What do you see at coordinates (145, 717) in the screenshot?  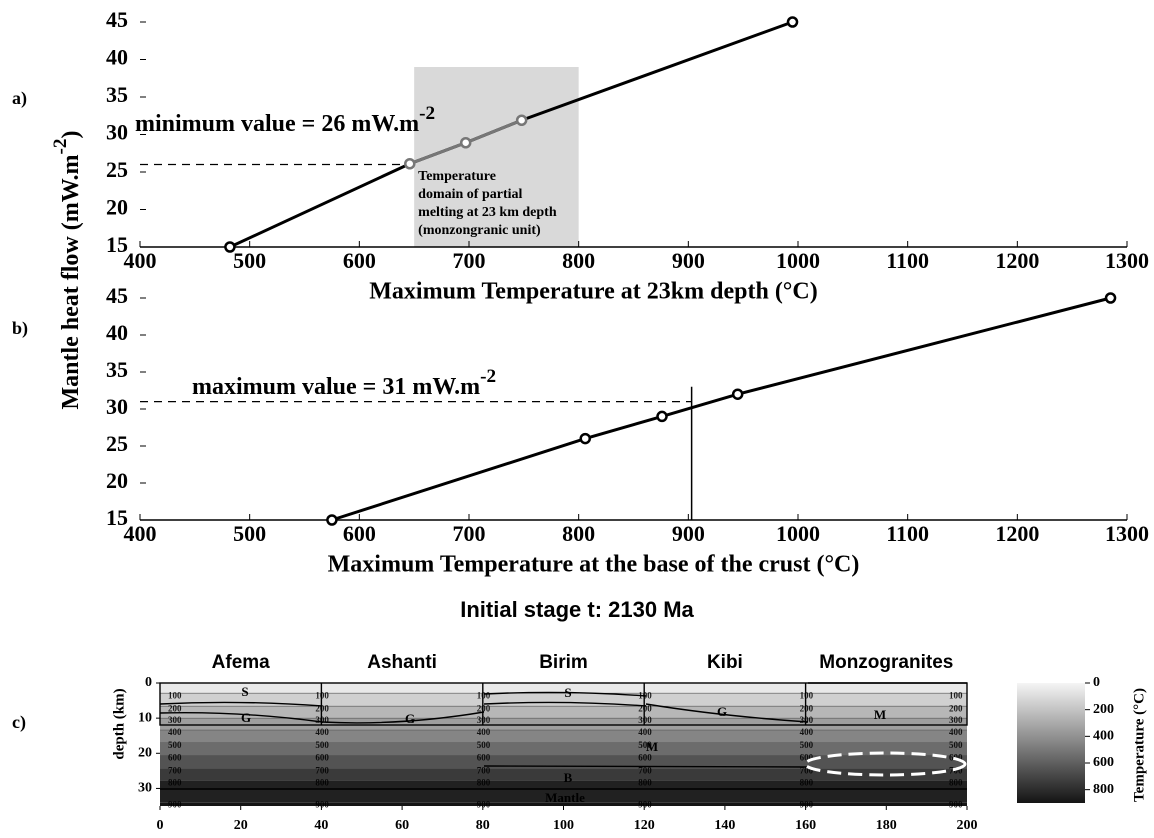 I see `y-tick-label: 10` at bounding box center [145, 717].